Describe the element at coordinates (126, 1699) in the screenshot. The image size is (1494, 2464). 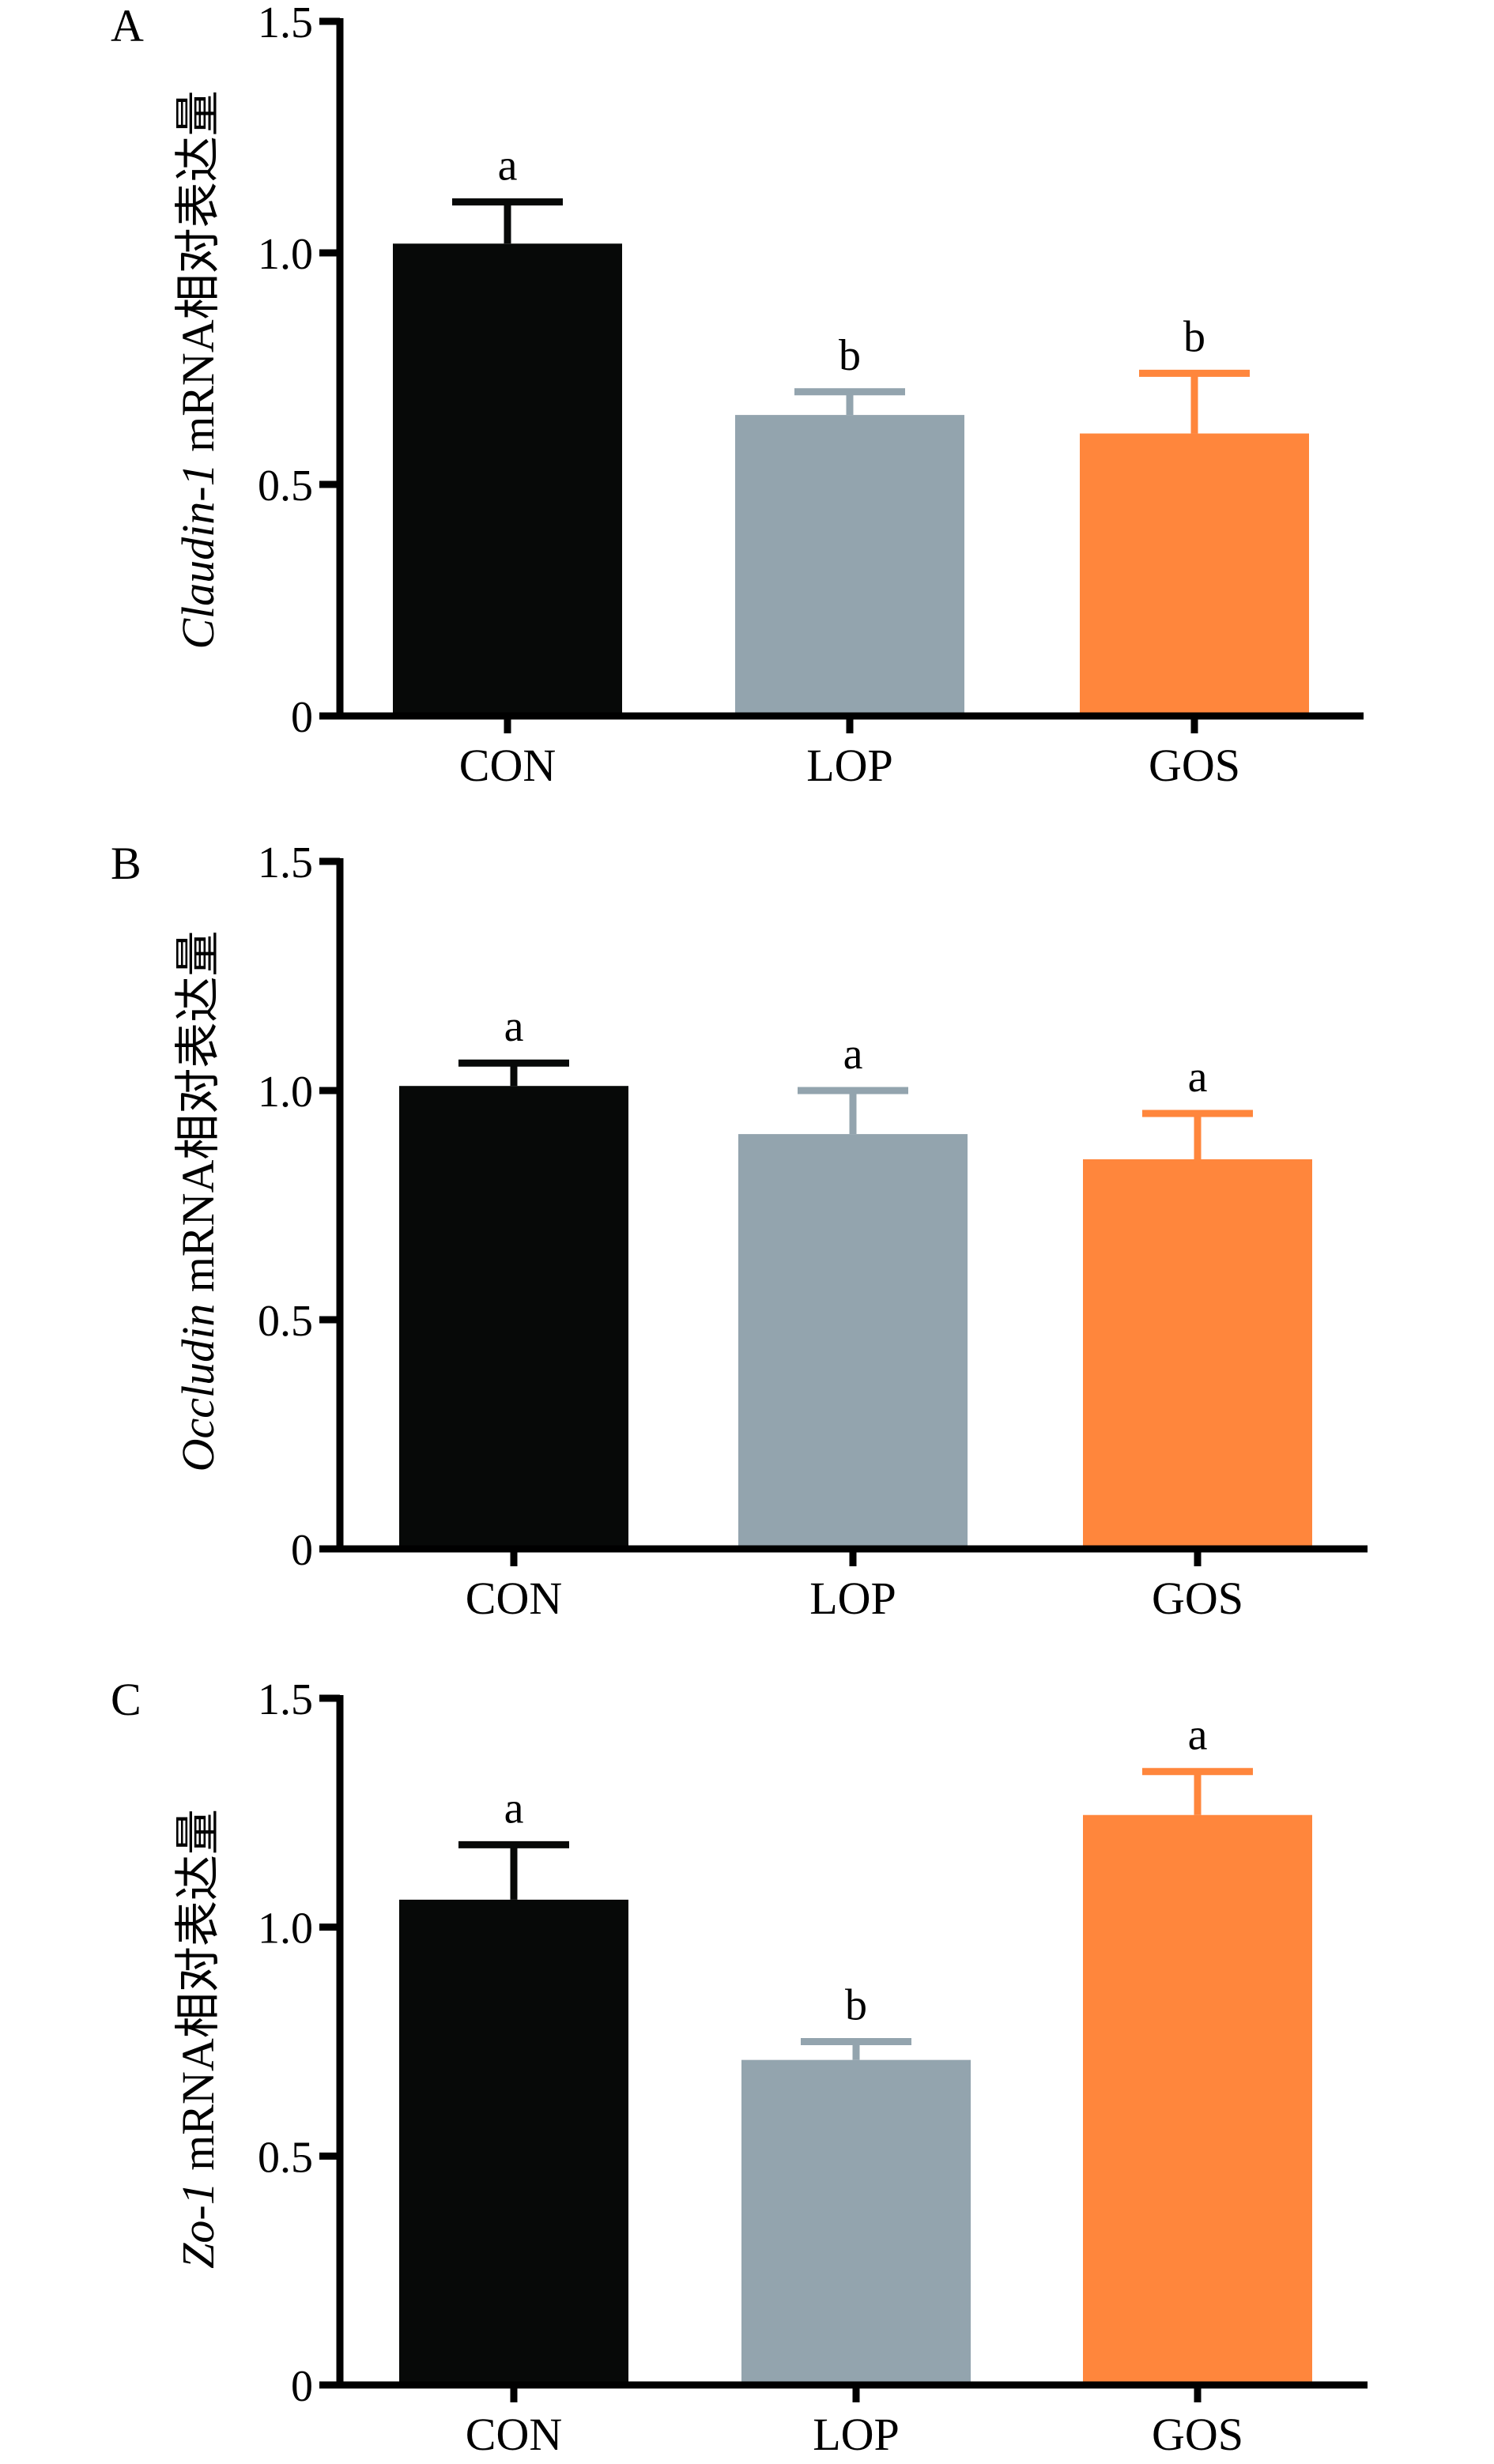
I see `panel-letter: C` at that location.